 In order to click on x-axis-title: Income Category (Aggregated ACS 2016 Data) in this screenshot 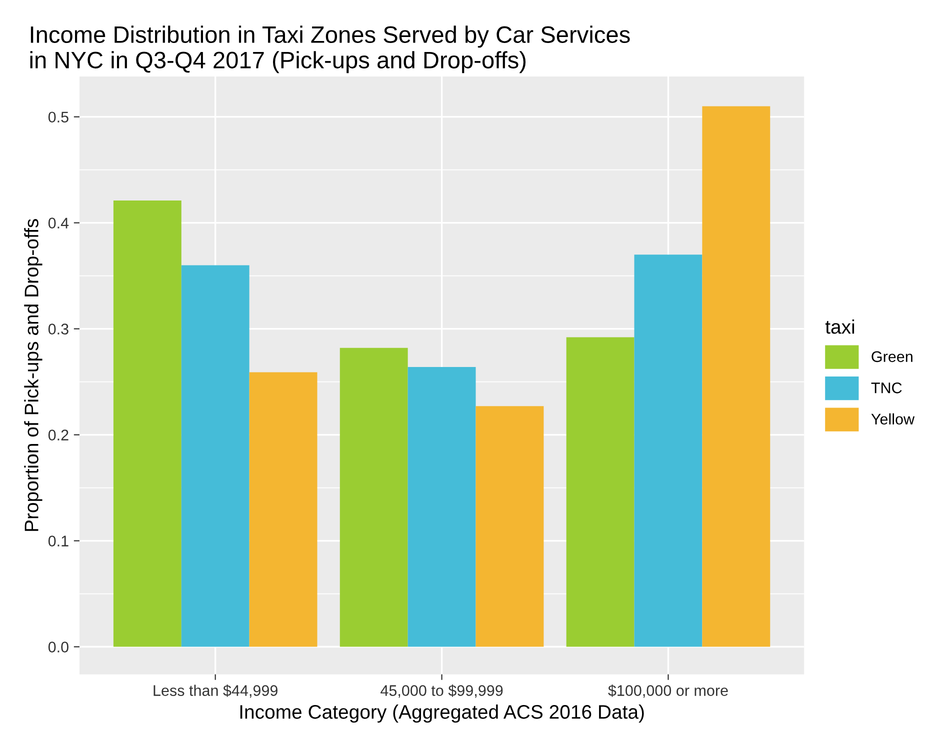, I will do `click(442, 713)`.